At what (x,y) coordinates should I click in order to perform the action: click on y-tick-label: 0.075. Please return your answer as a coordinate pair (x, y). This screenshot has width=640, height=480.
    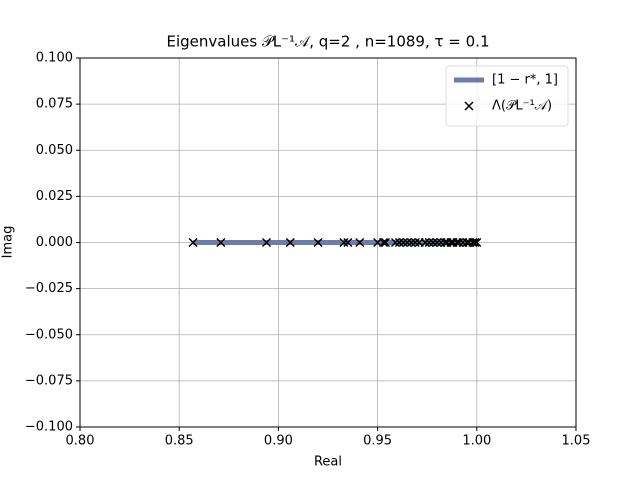
    Looking at the image, I should click on (54, 104).